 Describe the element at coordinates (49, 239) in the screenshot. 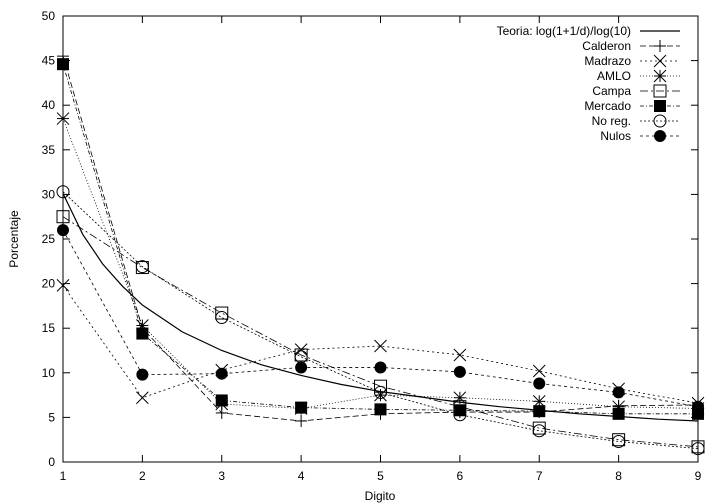

I see `y-tick-label: 25` at that location.